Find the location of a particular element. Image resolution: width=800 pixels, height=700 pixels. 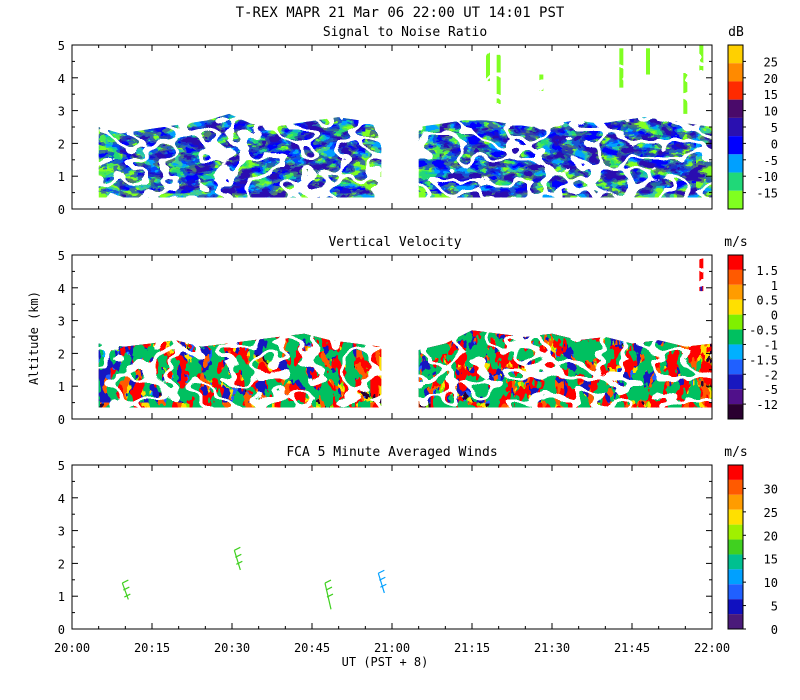

x-axis-label: UT (PST + 8) is located at coordinates (385, 662).